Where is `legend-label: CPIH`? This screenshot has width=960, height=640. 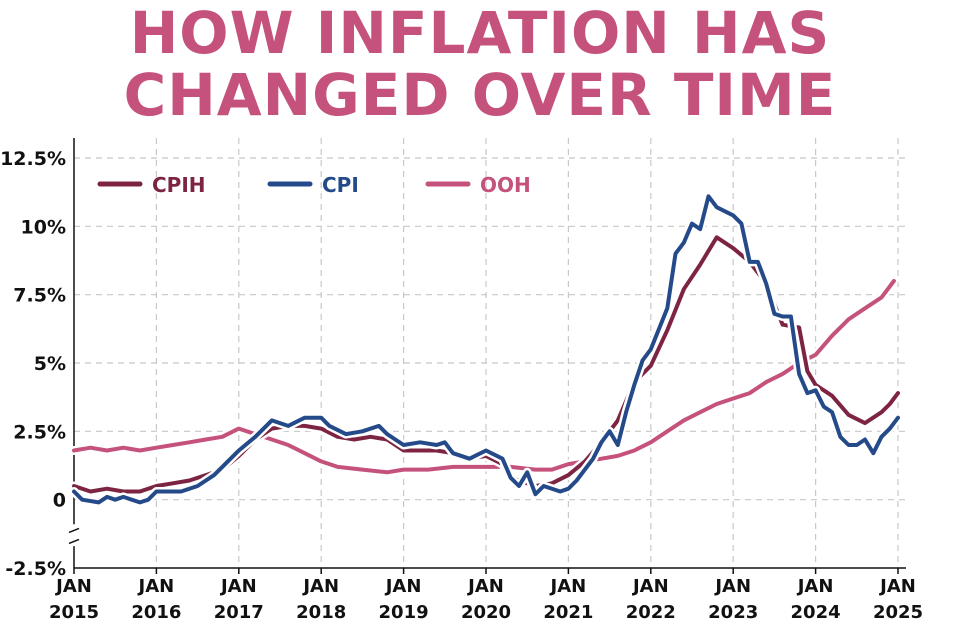 legend-label: CPIH is located at coordinates (179, 185).